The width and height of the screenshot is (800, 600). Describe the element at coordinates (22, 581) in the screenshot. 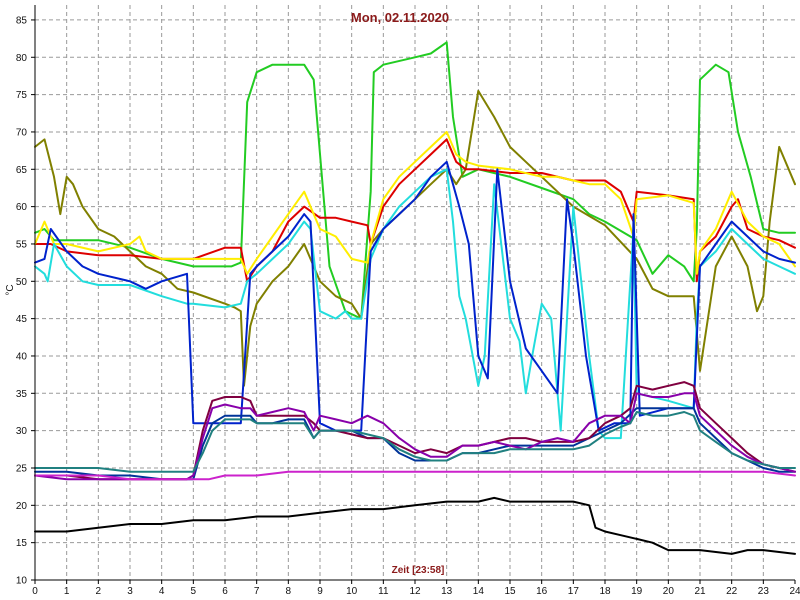

I see `y-tick-label: 10` at that location.